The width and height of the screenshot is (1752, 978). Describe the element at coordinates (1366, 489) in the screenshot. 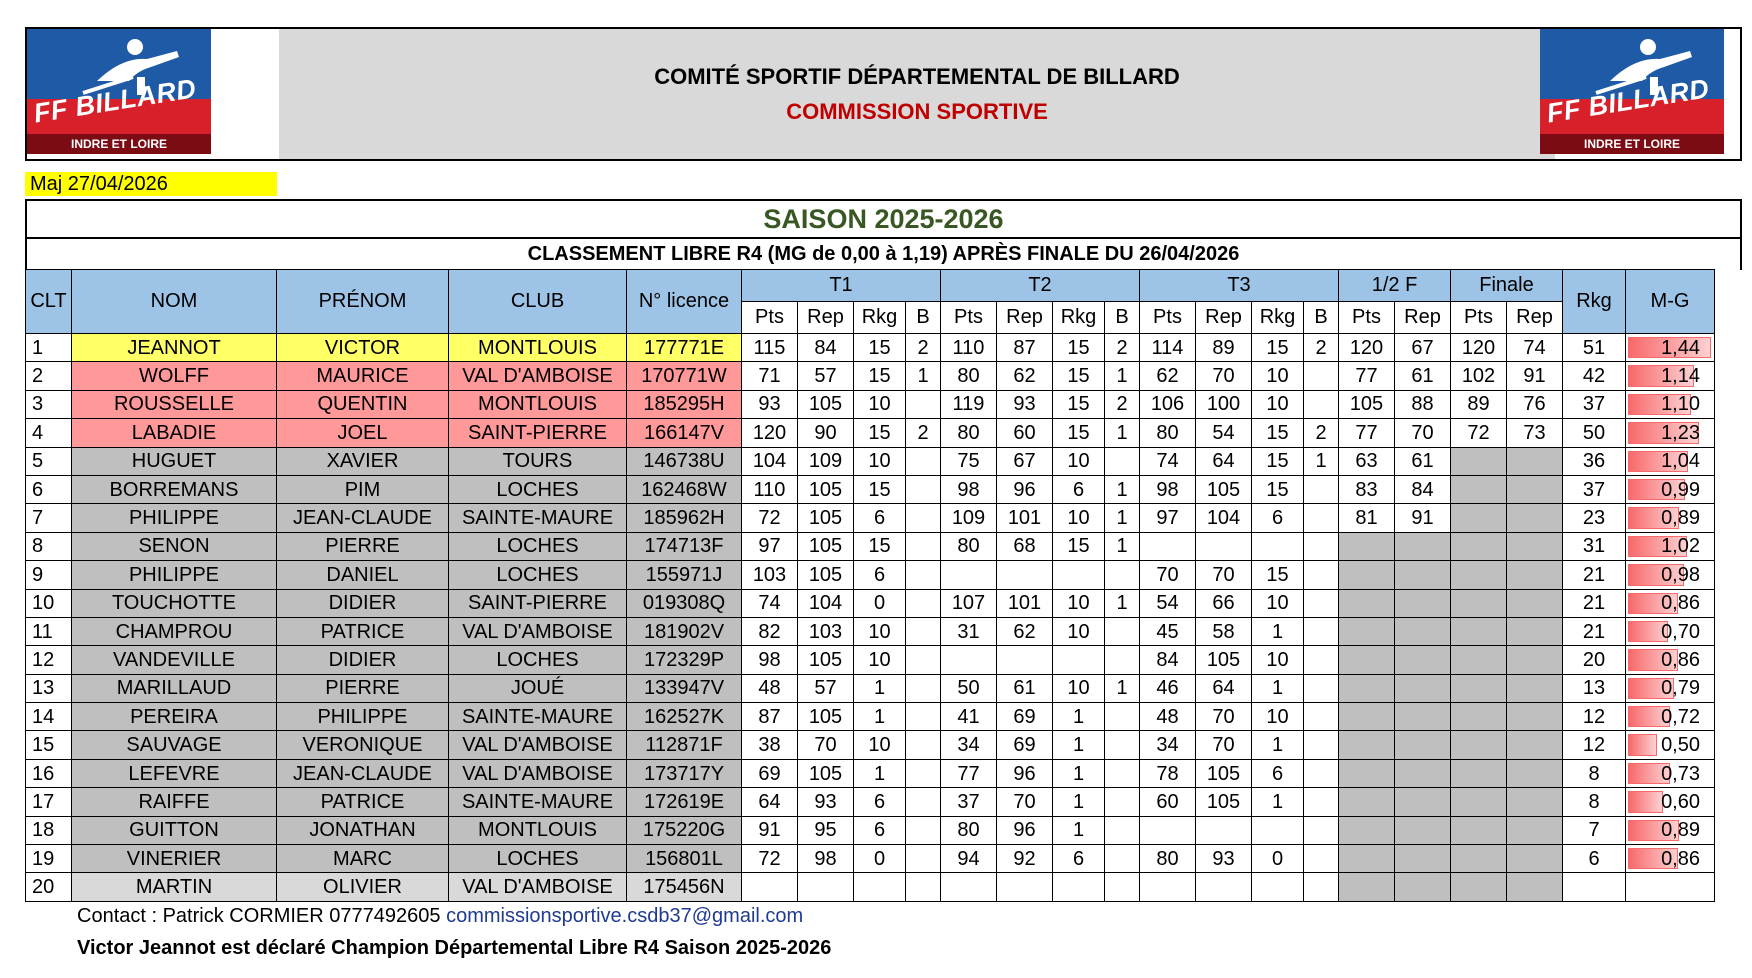

I see `demi-finale-cell: 83` at that location.